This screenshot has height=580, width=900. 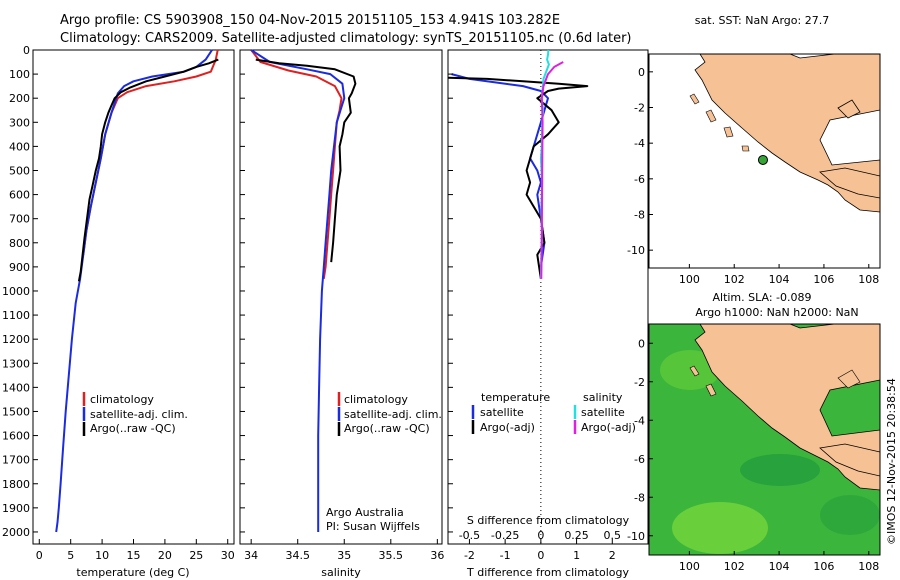 I want to click on y-tick-label: 1900, so click(x=16, y=508).